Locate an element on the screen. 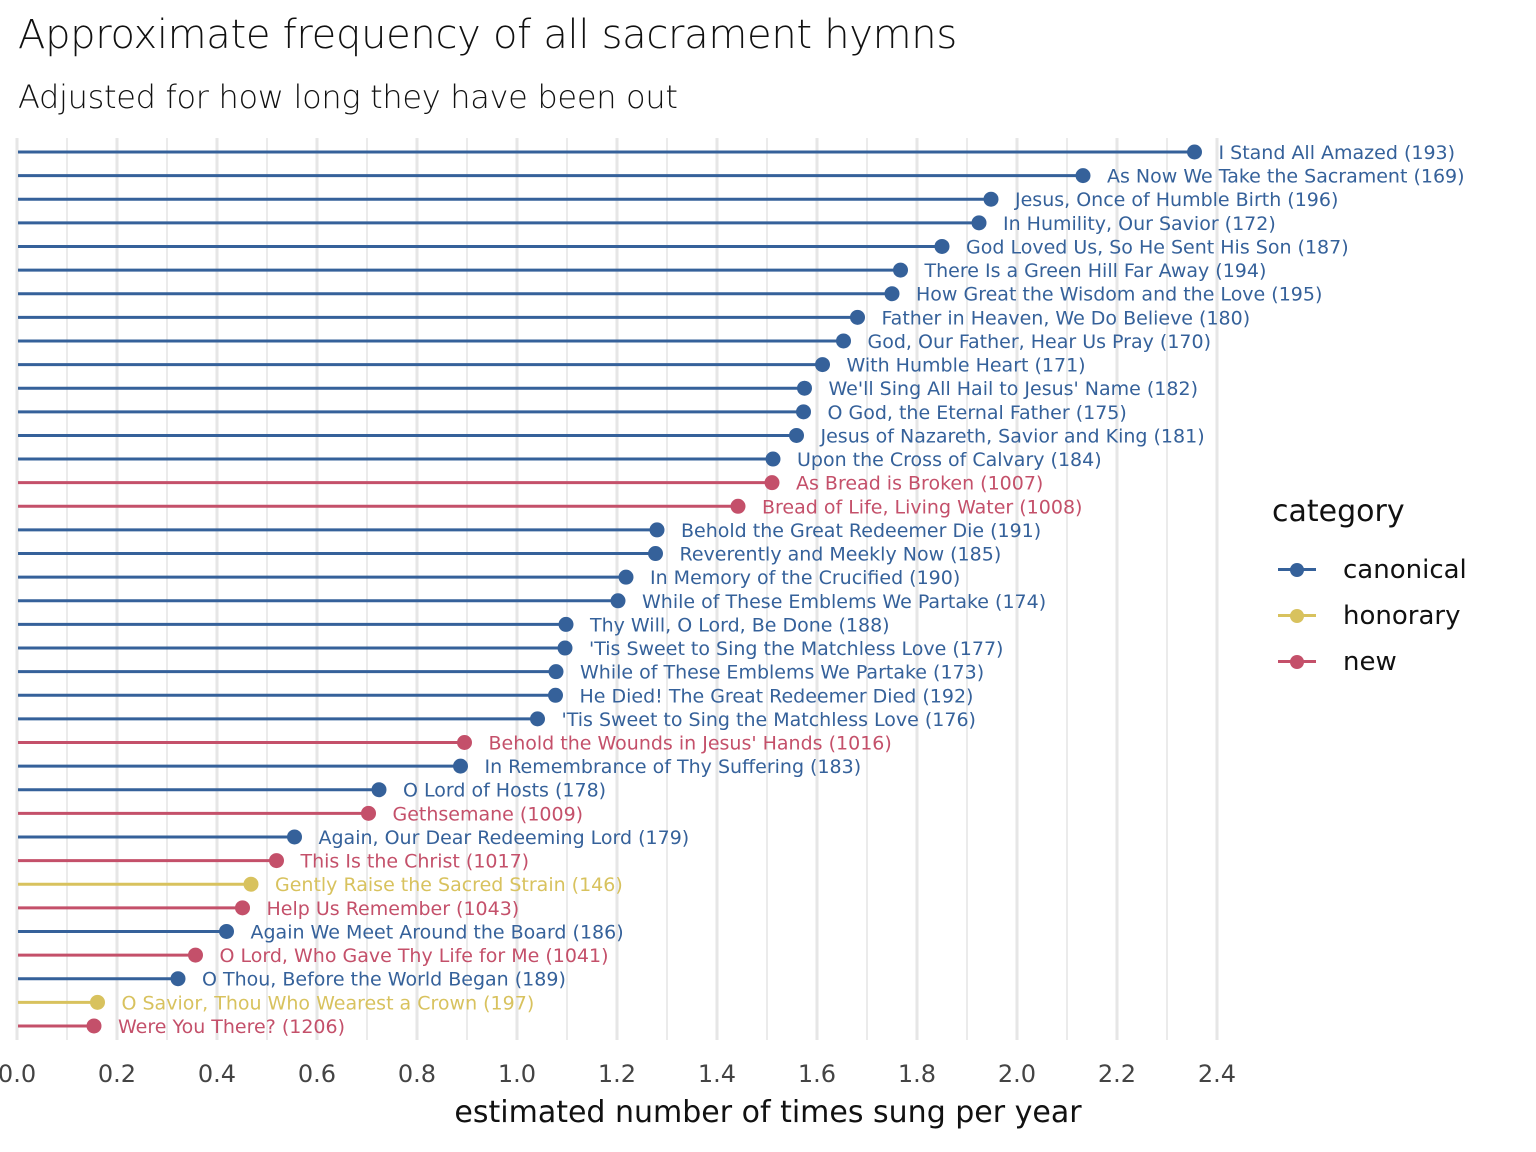 The height and width of the screenshot is (1152, 1536). x-tick-label: 1.2 is located at coordinates (617, 1074).